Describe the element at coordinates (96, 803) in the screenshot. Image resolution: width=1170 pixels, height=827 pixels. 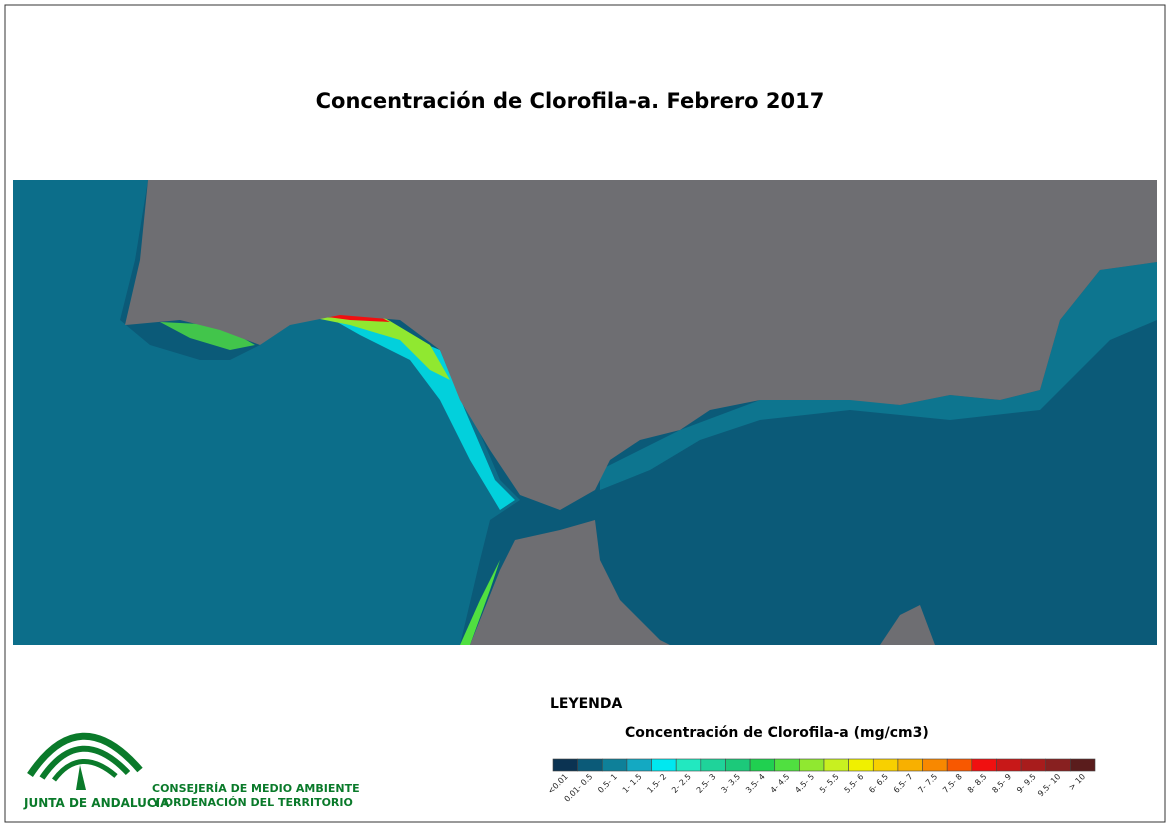
I see `logo-name: JUNTA DE ANDALUCIA` at that location.